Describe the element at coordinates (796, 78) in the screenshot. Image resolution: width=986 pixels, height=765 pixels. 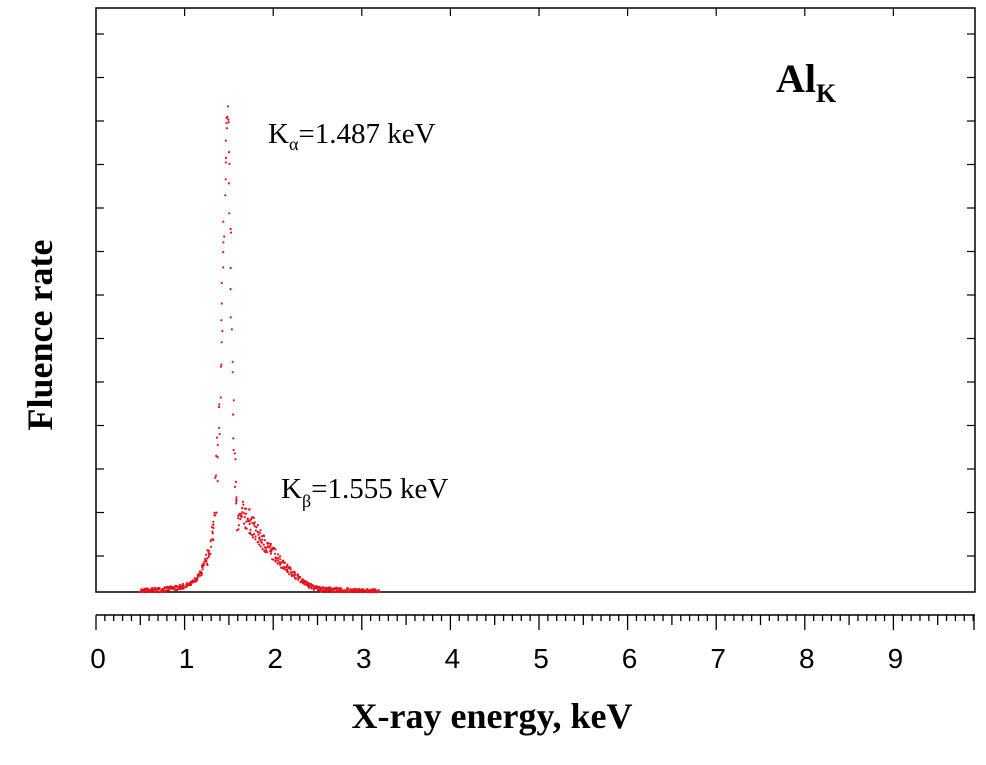
I see `title-main: Al` at that location.